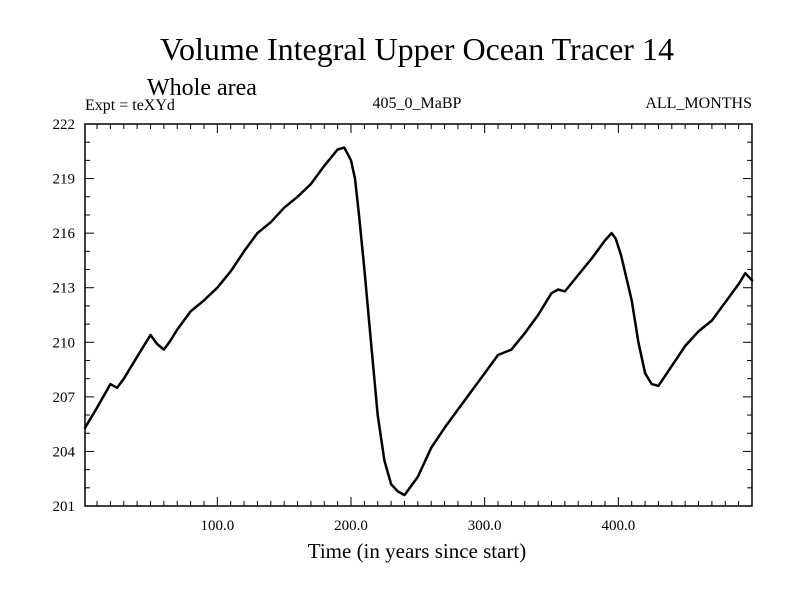 The image size is (800, 600). I want to click on y-tick-label: 216, so click(64, 234).